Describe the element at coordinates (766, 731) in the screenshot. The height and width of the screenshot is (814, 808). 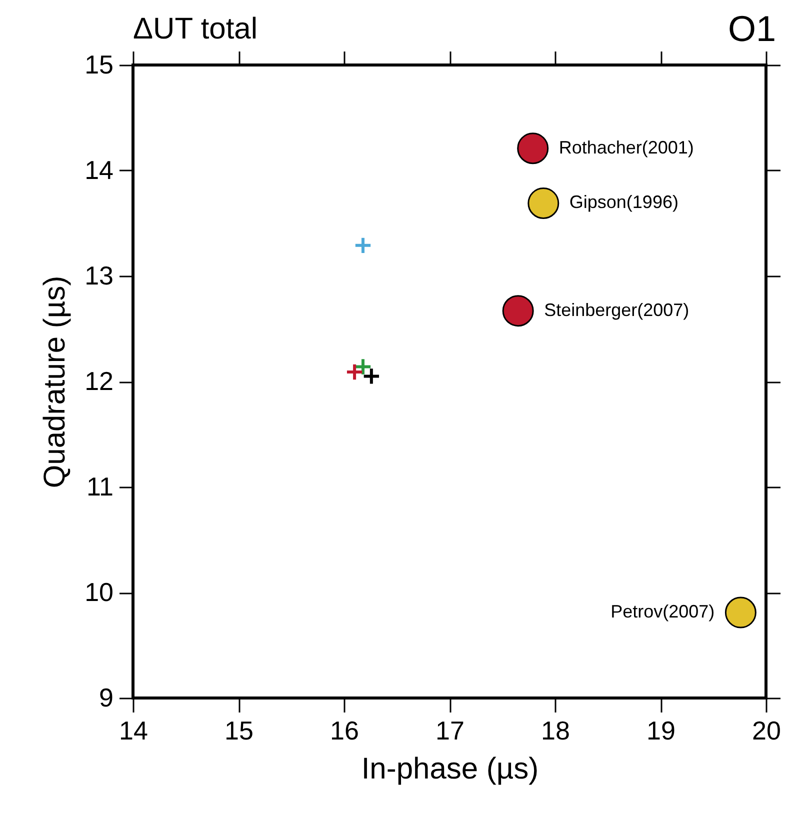
I see `x-tick-label: 20` at that location.